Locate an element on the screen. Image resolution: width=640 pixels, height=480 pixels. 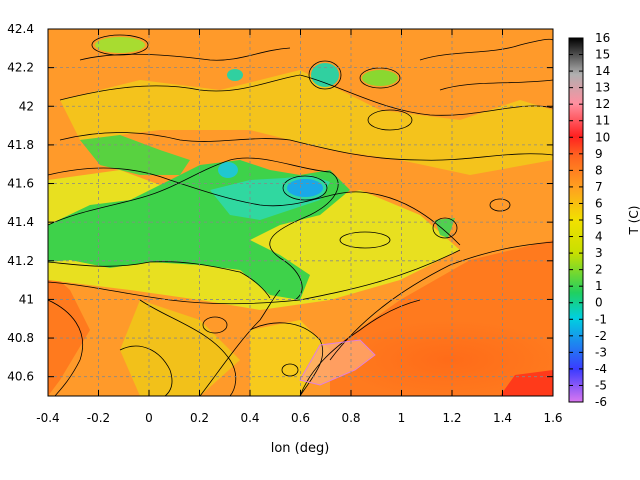
colorbar-tick-label: 1 is located at coordinates (599, 286).